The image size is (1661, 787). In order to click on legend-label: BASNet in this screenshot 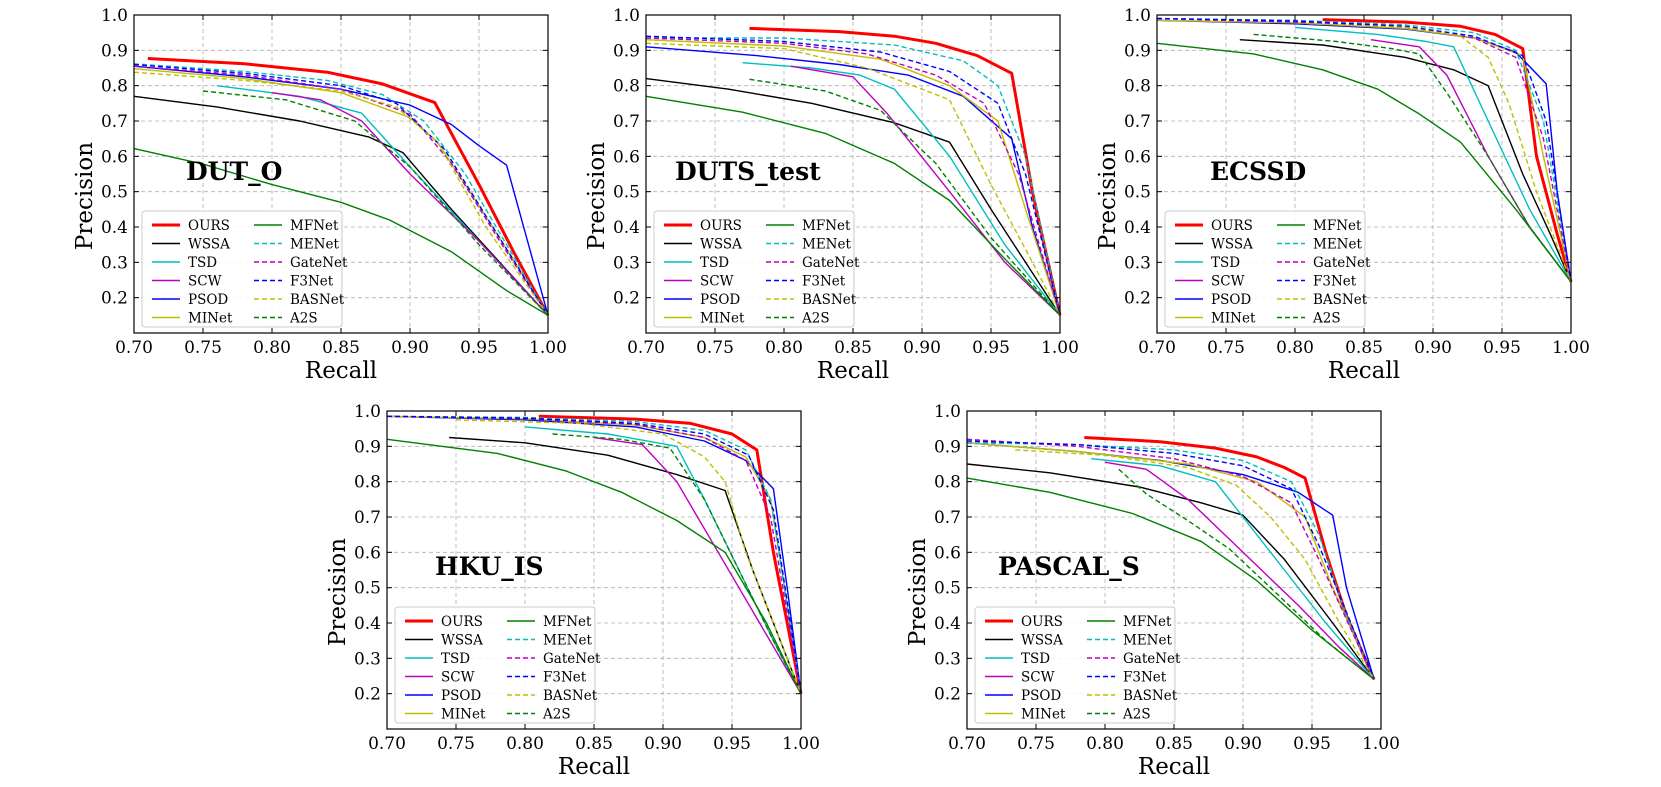, I will do `click(1150, 696)`.